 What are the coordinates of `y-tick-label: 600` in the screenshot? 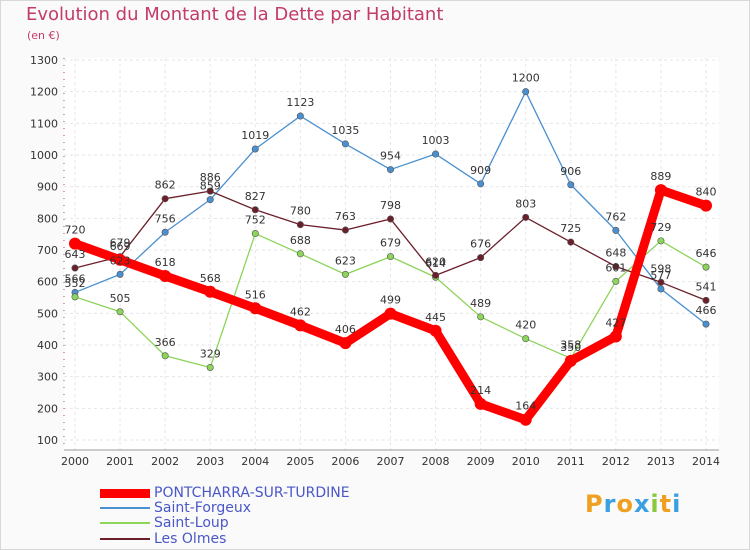 It's located at (47, 282).